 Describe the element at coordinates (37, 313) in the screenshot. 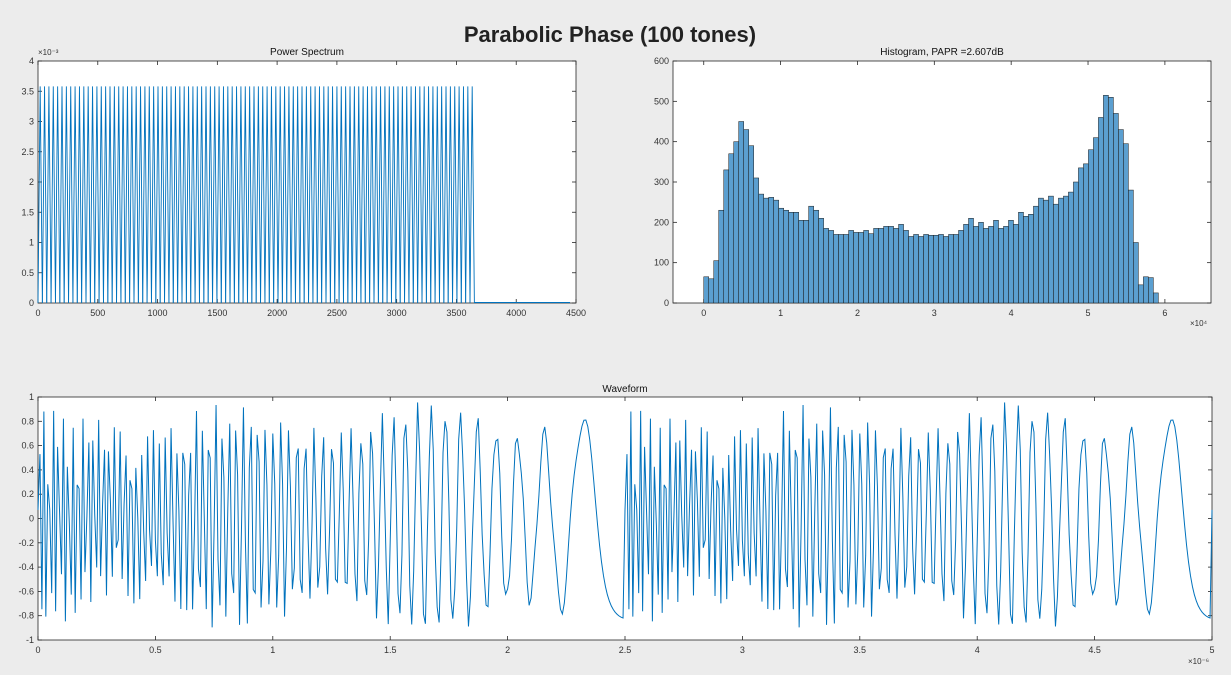

I see `power-spectrum-x-tick-label: 0` at that location.